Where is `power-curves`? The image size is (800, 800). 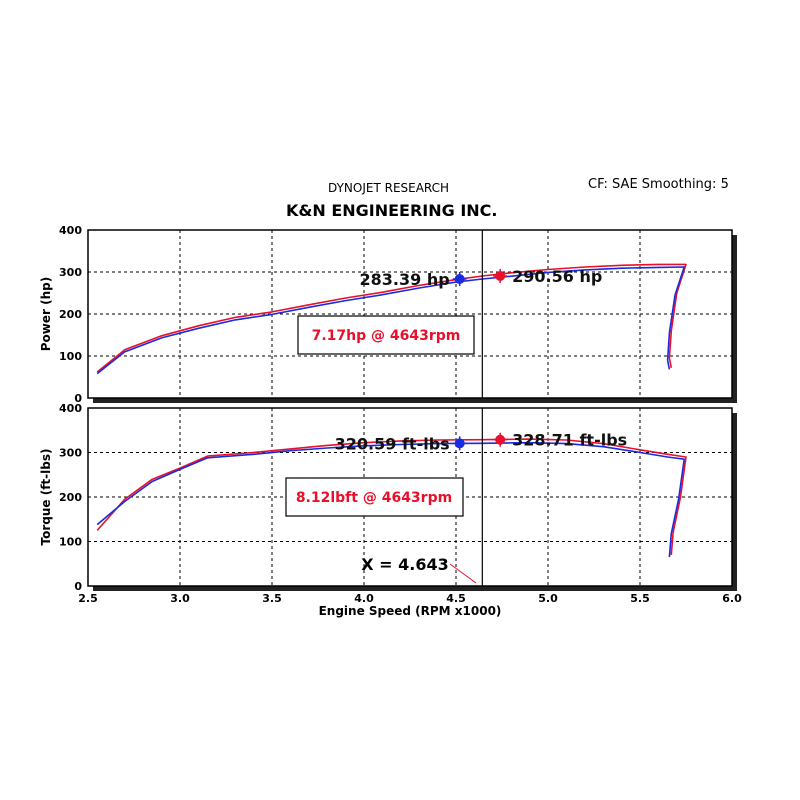
power-curves is located at coordinates (391, 319).